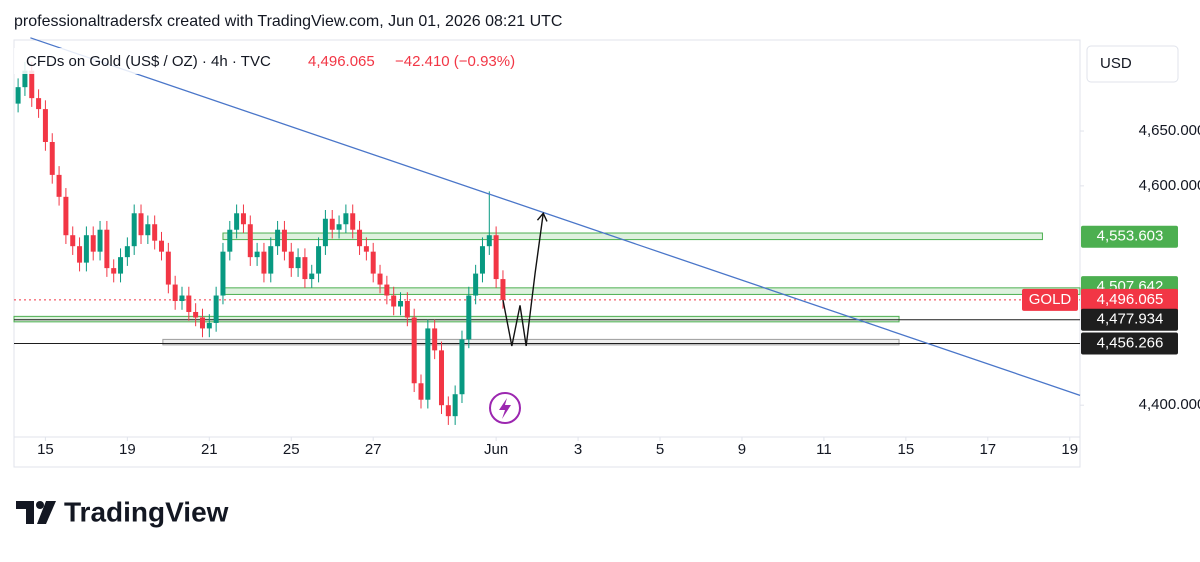  Describe the element at coordinates (279, 61) in the screenshot. I see `legend-bg` at that location.